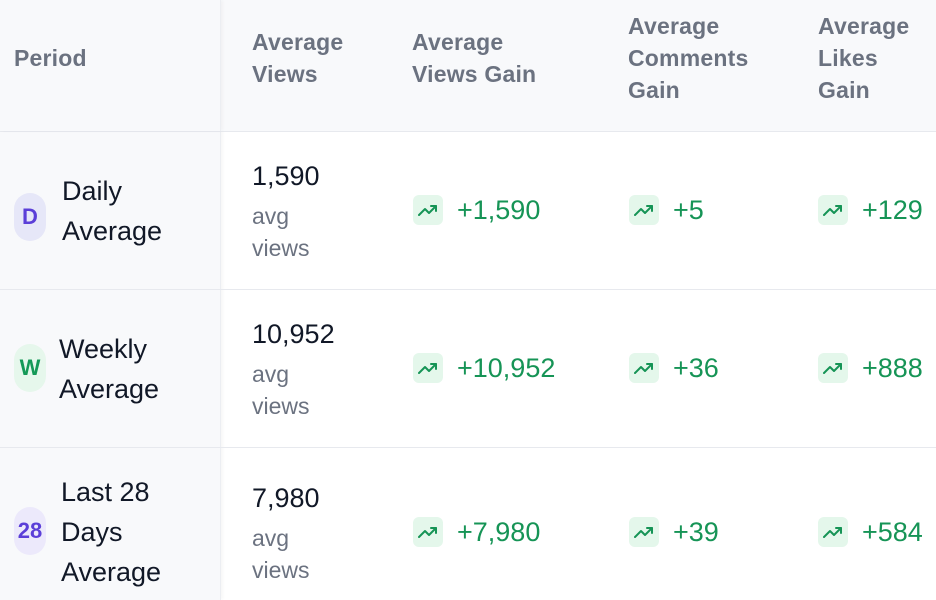  What do you see at coordinates (298, 58) in the screenshot?
I see `header-avg-views: Average Views` at bounding box center [298, 58].